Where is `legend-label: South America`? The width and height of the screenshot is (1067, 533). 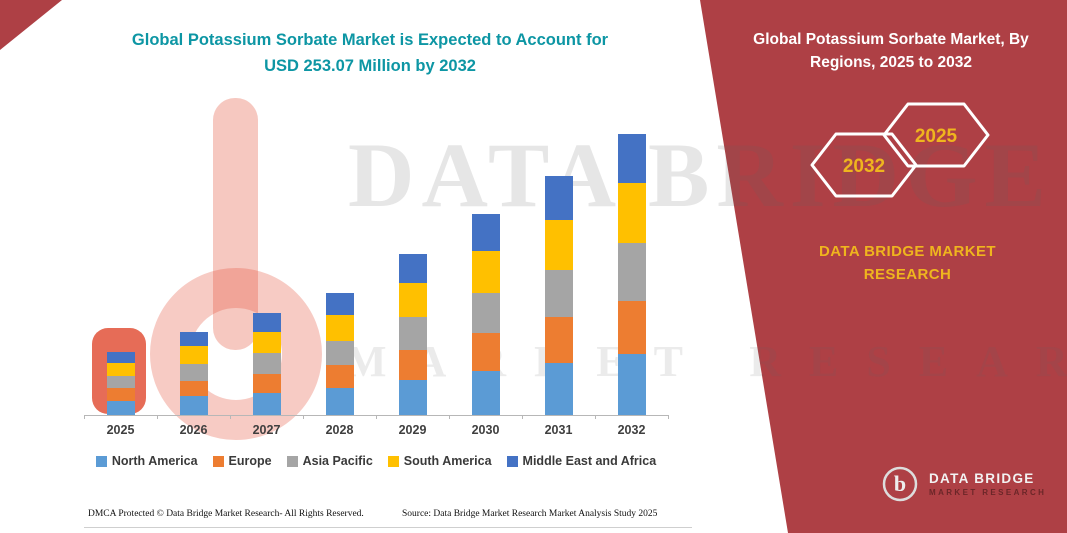
legend-label: South America is located at coordinates (447, 461).